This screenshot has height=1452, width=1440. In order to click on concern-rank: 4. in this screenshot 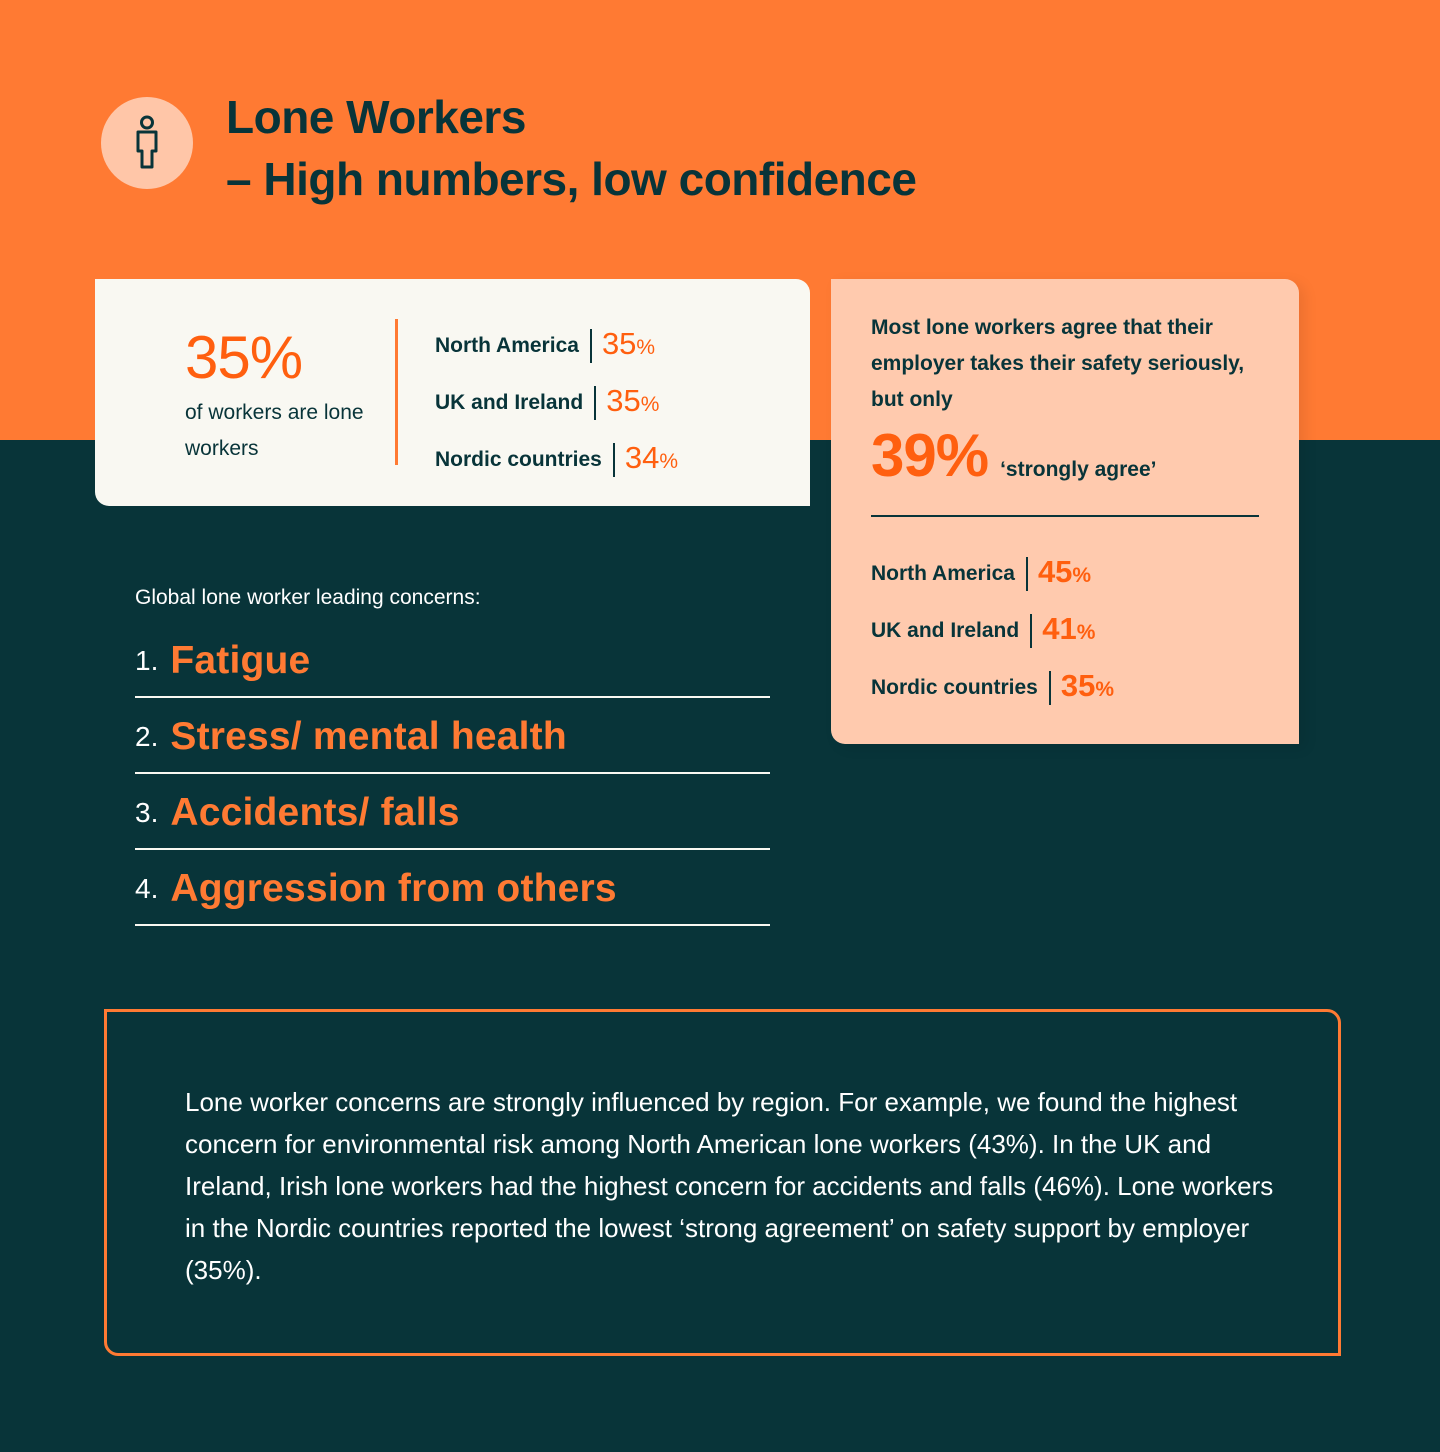, I will do `click(147, 888)`.